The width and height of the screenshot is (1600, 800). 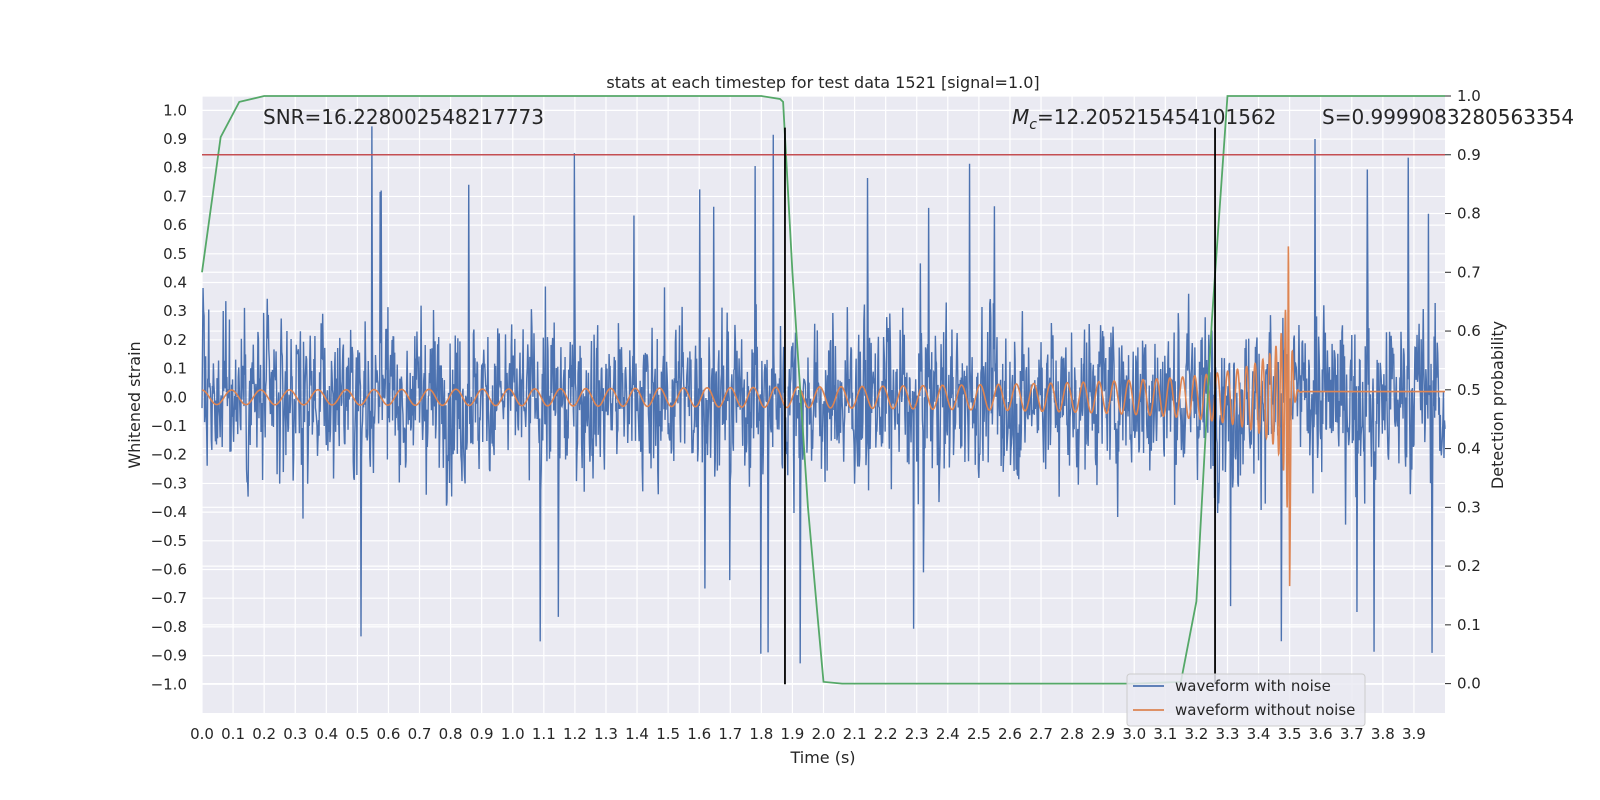 I want to click on legend-box, so click(x=1246, y=700).